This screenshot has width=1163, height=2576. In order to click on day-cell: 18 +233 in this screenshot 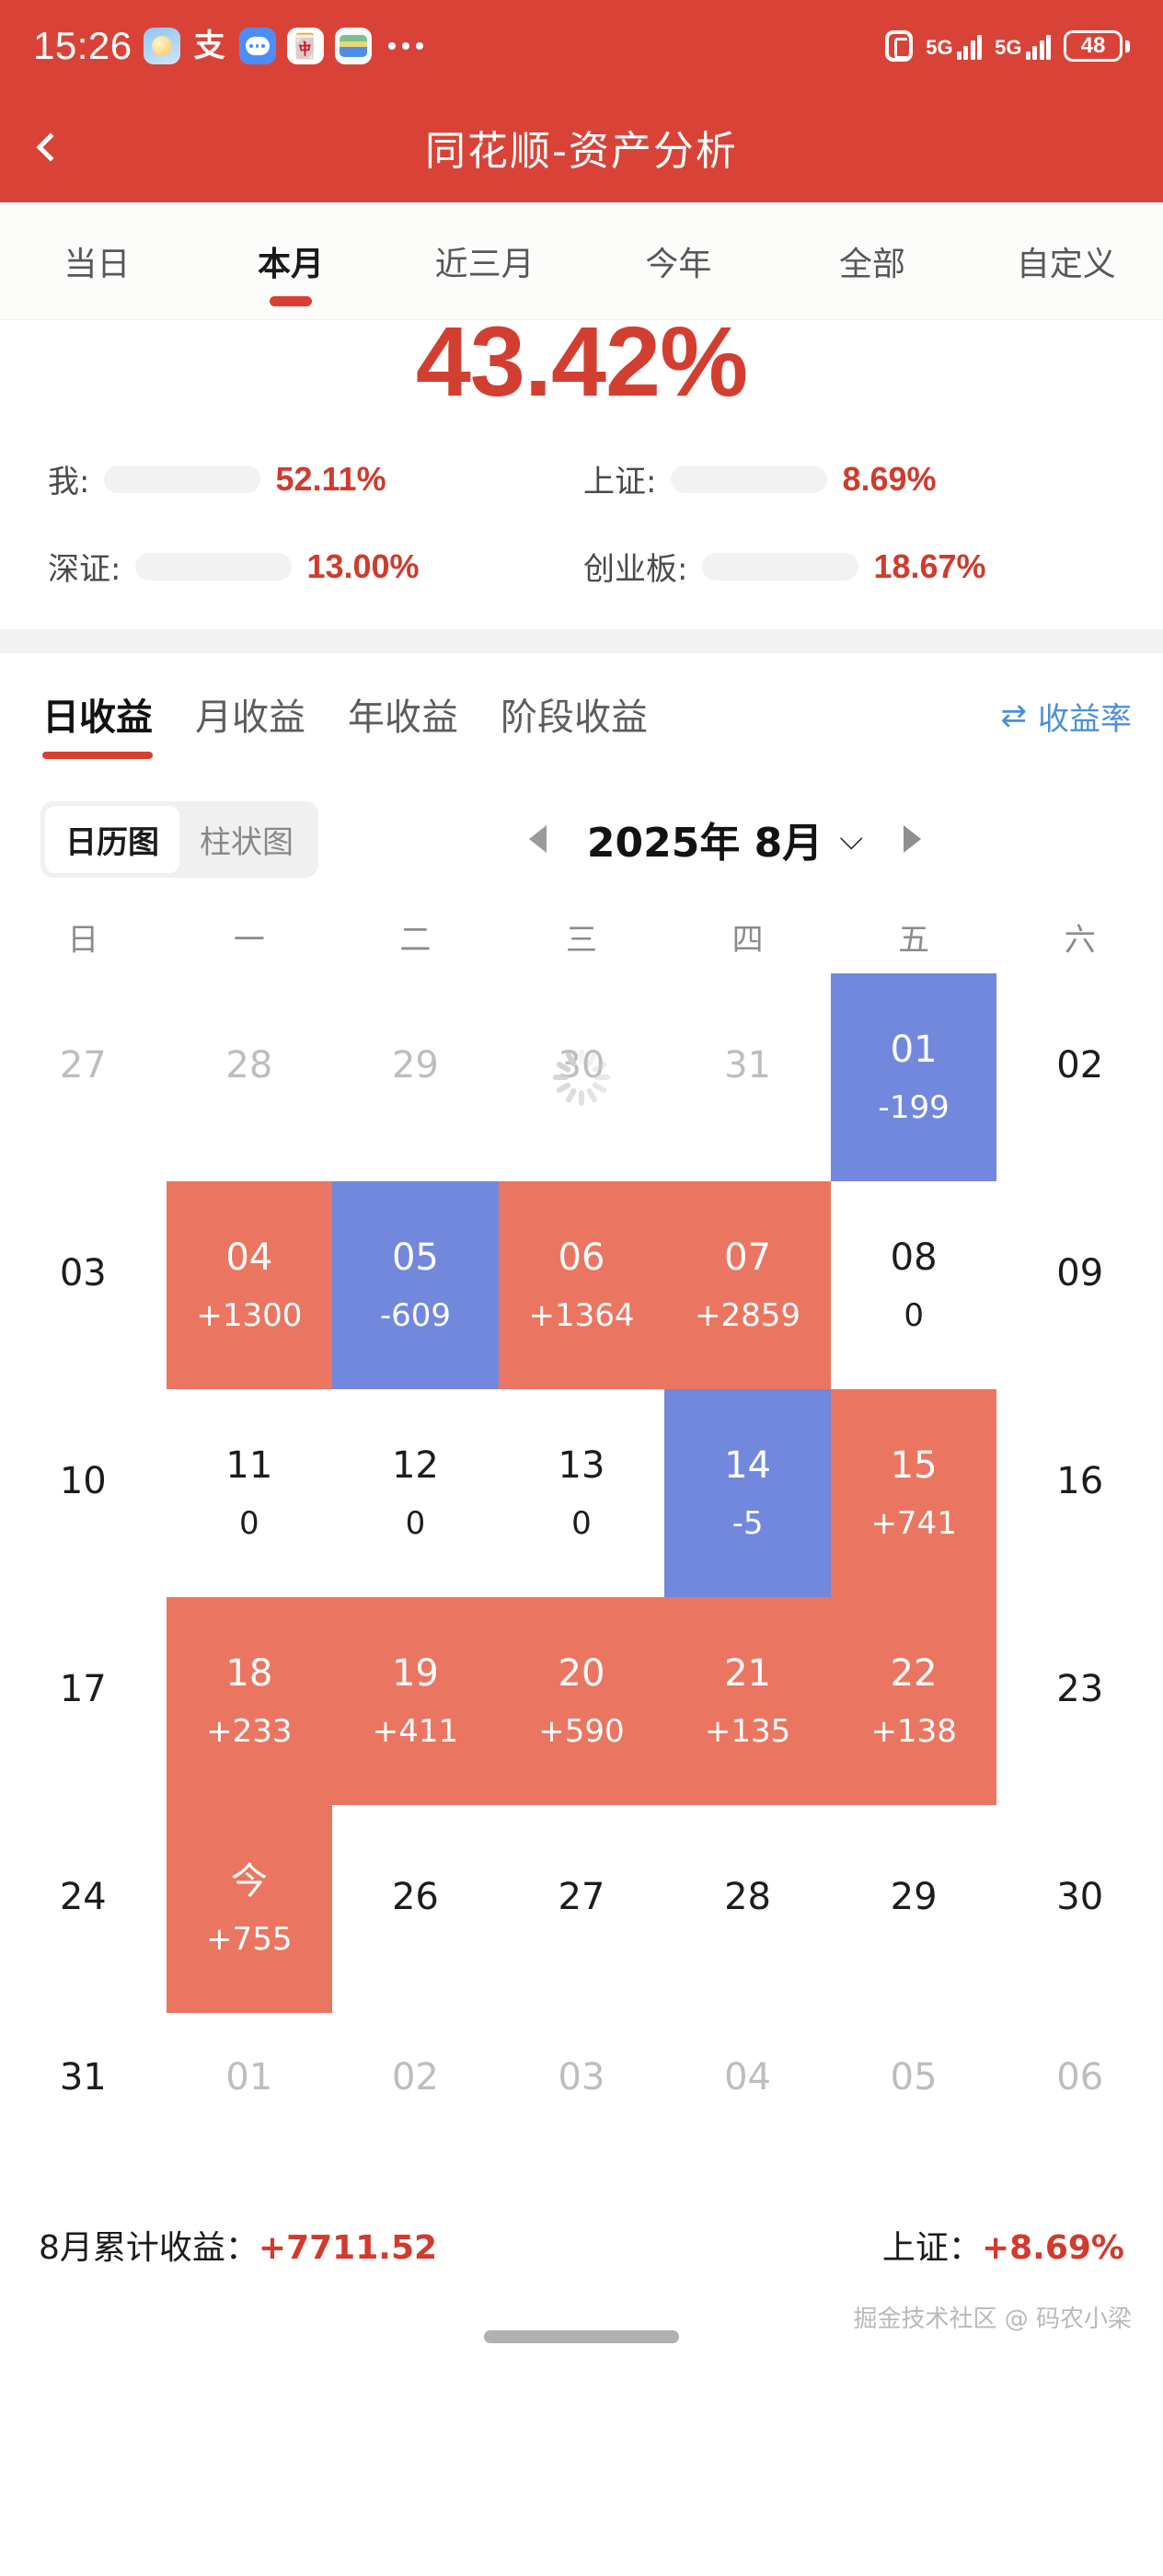, I will do `click(250, 1701)`.